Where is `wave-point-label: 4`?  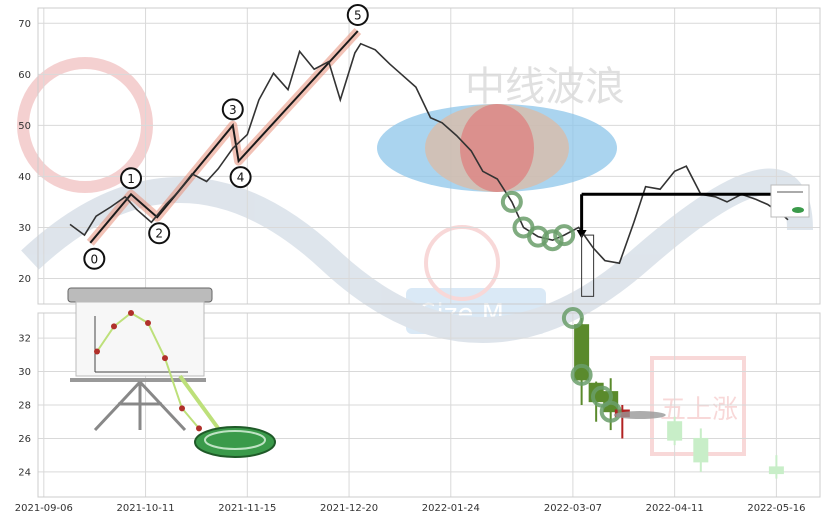 wave-point-label: 4 is located at coordinates (241, 178).